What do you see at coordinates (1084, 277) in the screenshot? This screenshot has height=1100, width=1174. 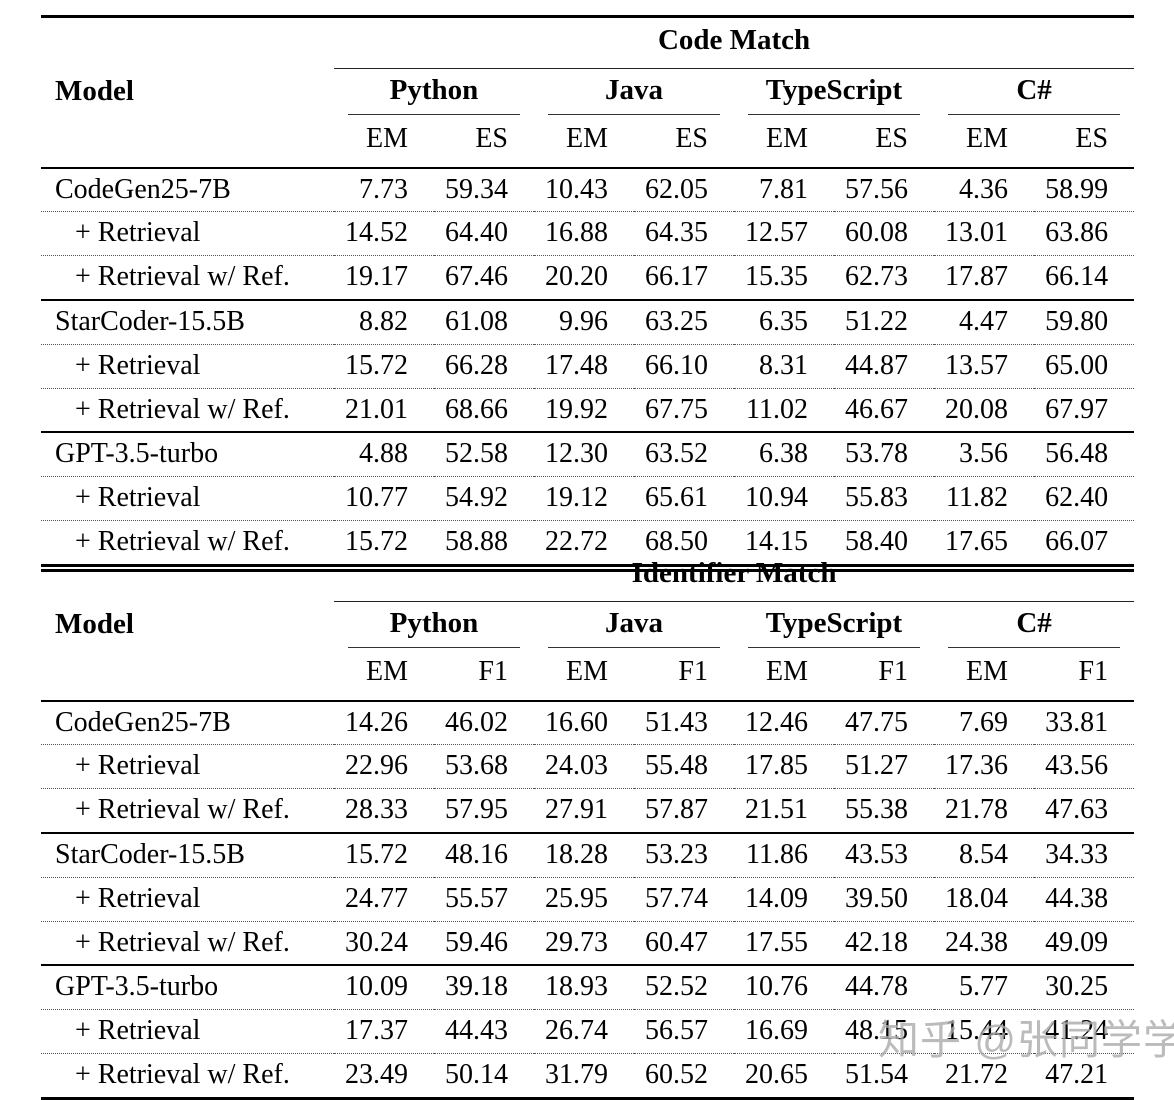 I see `value-cell: 66.14` at bounding box center [1084, 277].